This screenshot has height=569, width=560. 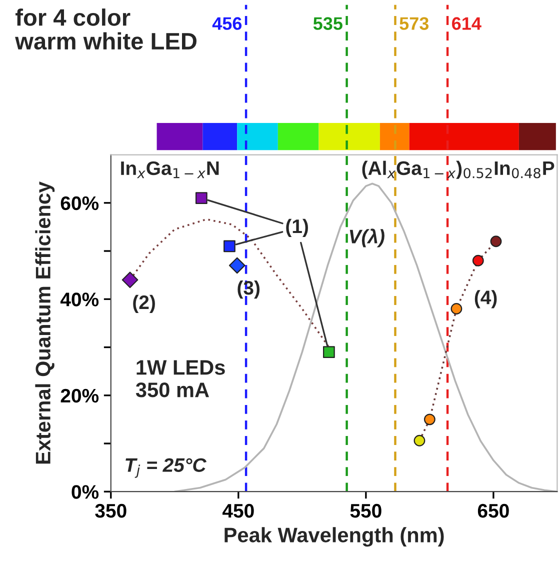 I want to click on annotation: (4), so click(x=485, y=299).